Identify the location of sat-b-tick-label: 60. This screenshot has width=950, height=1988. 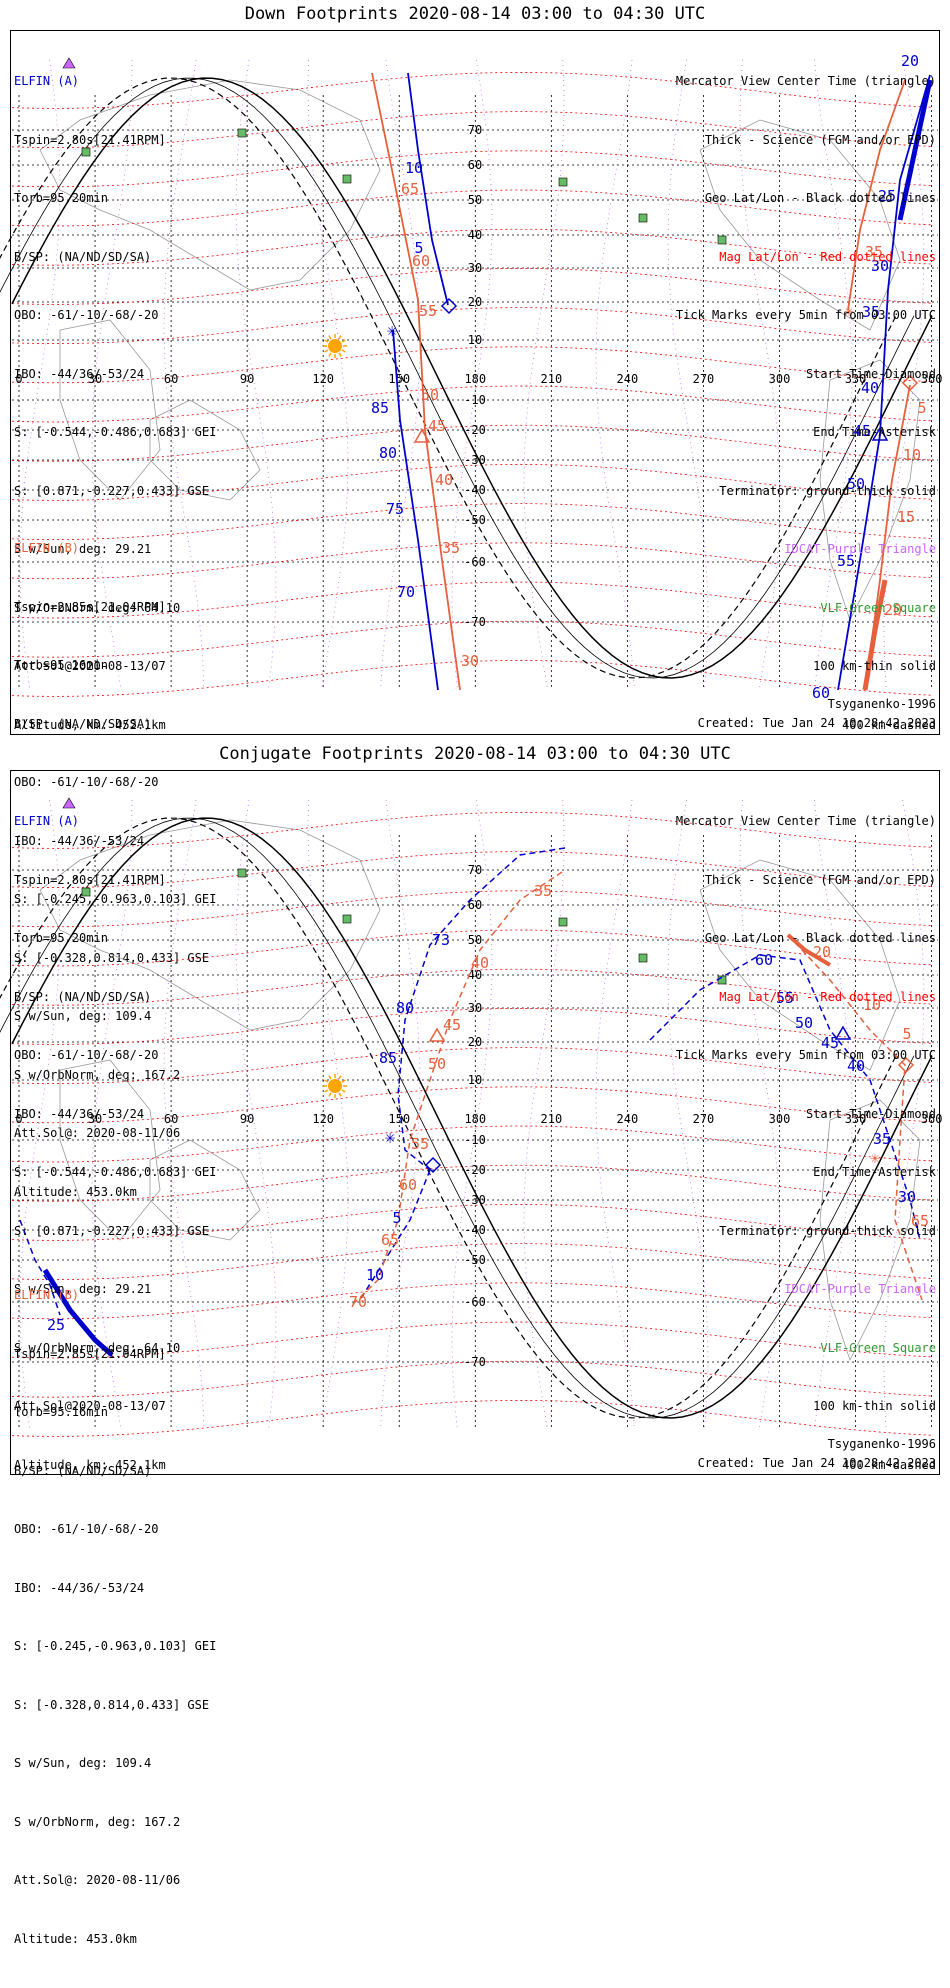
(408, 1185).